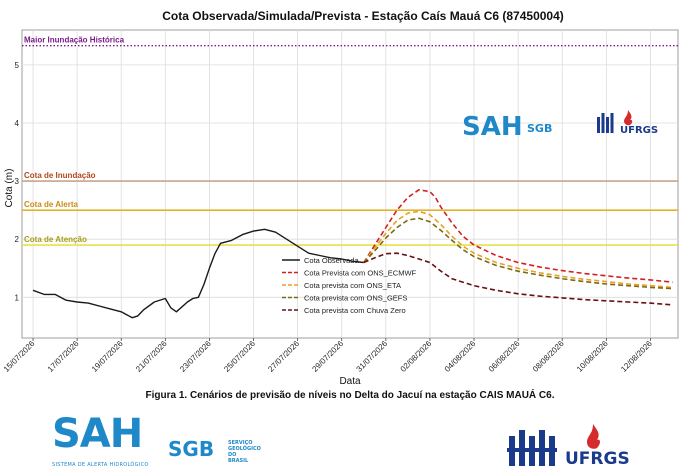 This screenshot has height=476, width=700. I want to click on y-tick-label: 1, so click(17, 297).